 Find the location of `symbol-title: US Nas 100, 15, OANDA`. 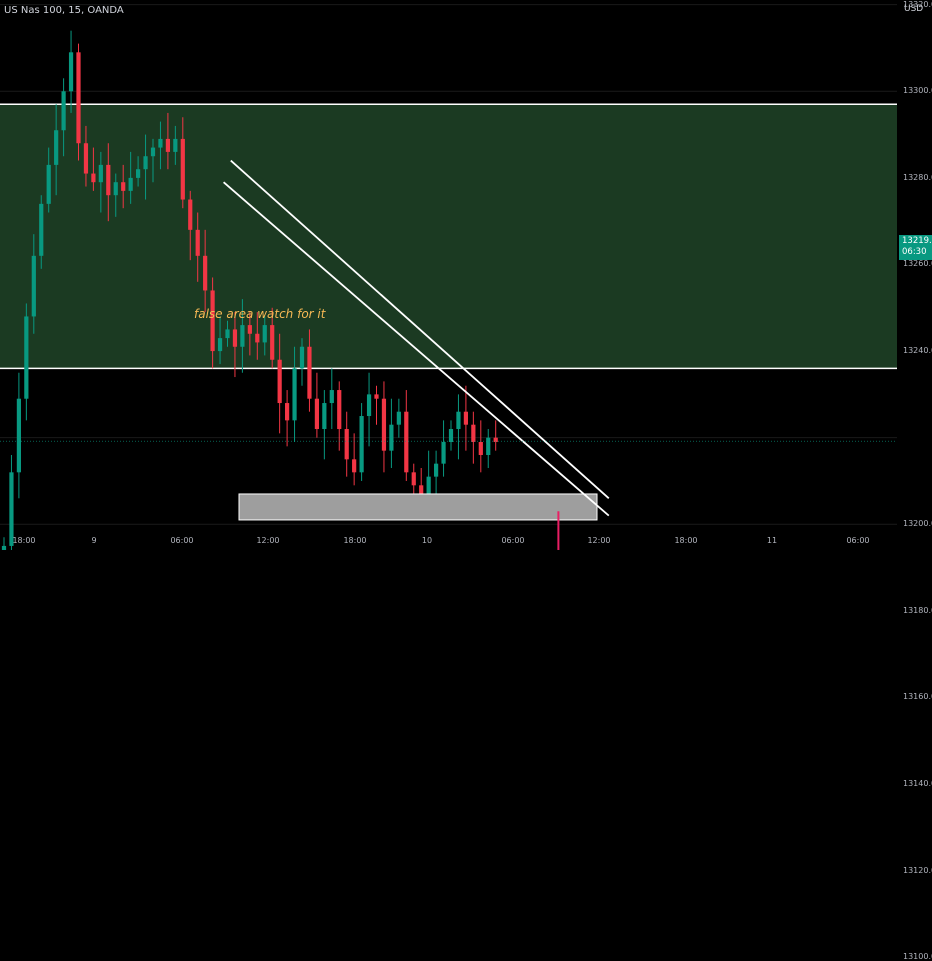

symbol-title: US Nas 100, 15, OANDA is located at coordinates (64, 10).